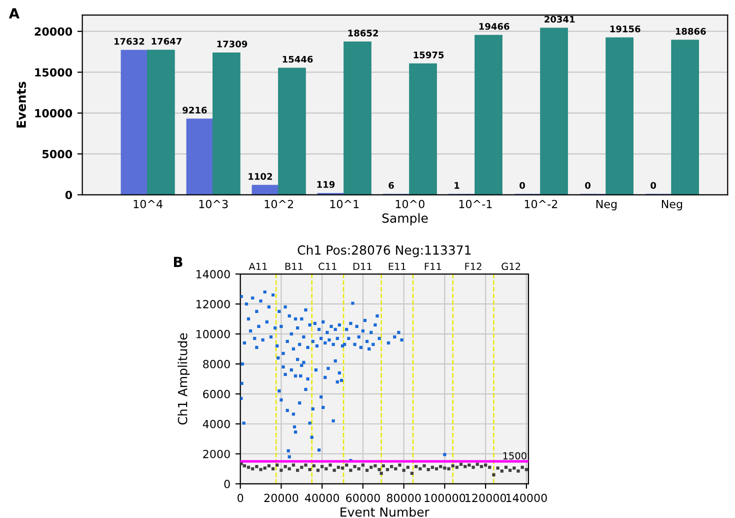 Image resolution: width=735 pixels, height=518 pixels. Describe the element at coordinates (241, 498) in the screenshot. I see `x-tick-label: 0` at that location.